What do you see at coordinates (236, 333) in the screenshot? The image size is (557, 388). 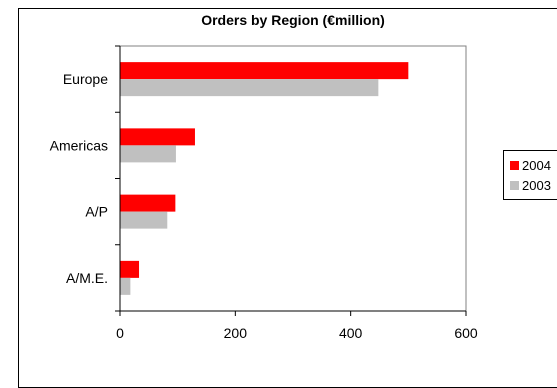 I see `x-tick-label: 200` at bounding box center [236, 333].